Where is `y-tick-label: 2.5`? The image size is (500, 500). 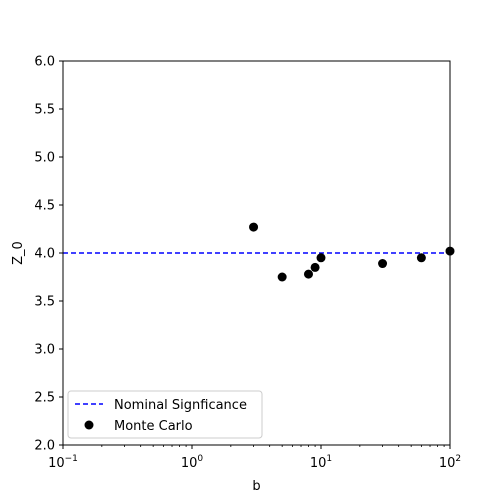 y-tick-label: 2.5 is located at coordinates (44, 398).